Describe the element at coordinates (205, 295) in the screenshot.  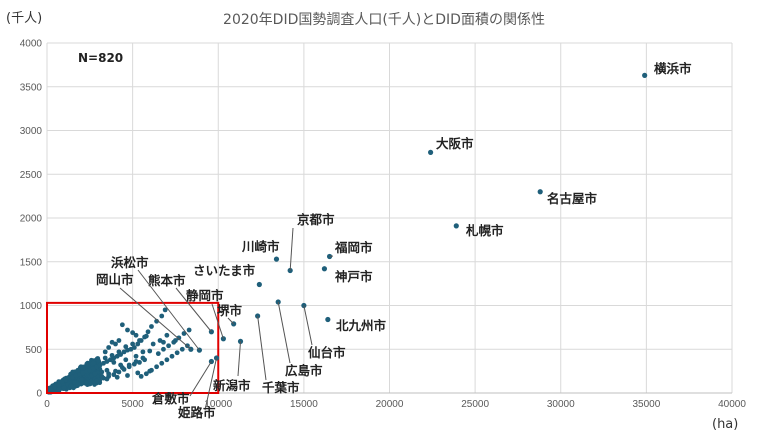
I see `city-label: 静岡市` at that location.